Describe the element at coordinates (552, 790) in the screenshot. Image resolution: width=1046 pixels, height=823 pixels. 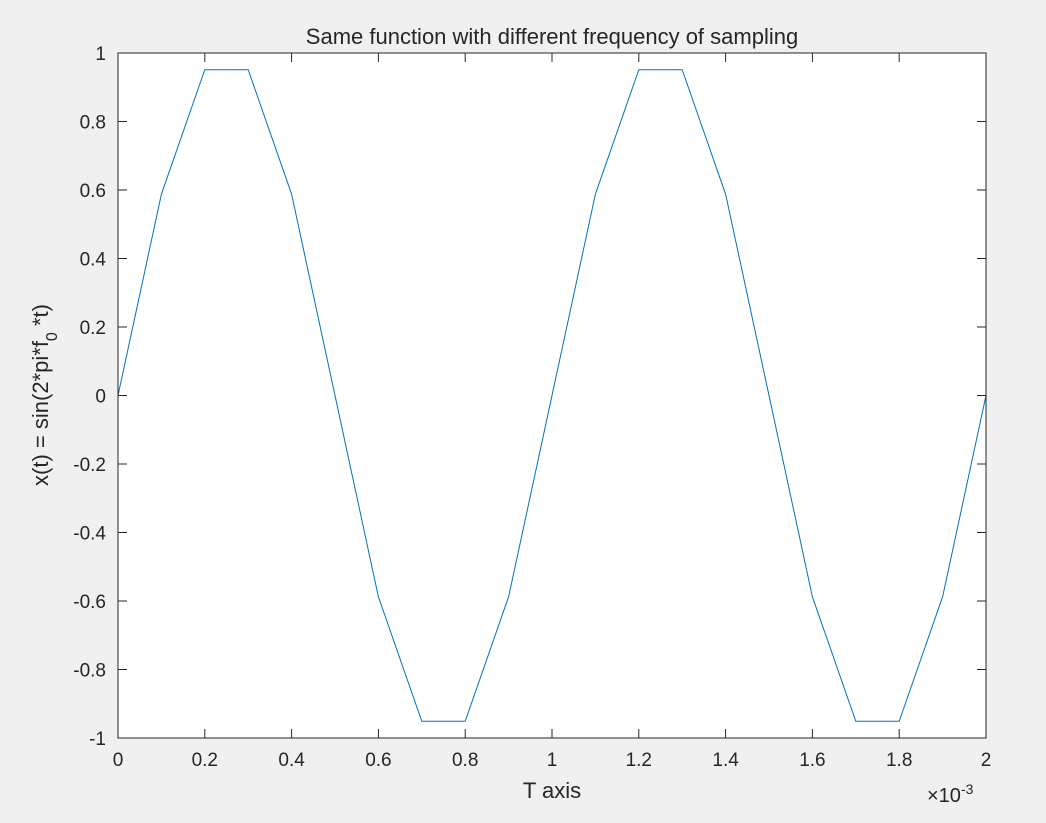
I see `x-axis-label: T axis` at that location.